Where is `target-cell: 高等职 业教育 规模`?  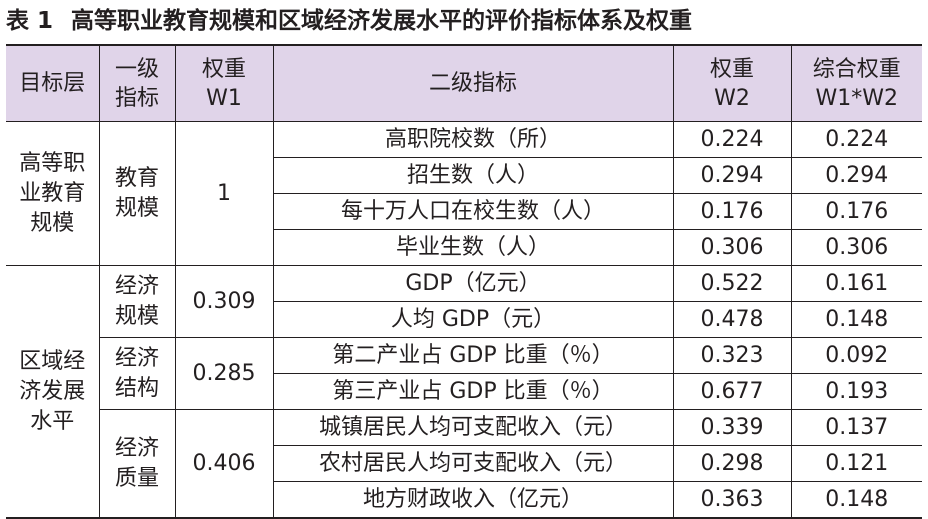 target-cell: 高等职 业教育 规模 is located at coordinates (52, 193).